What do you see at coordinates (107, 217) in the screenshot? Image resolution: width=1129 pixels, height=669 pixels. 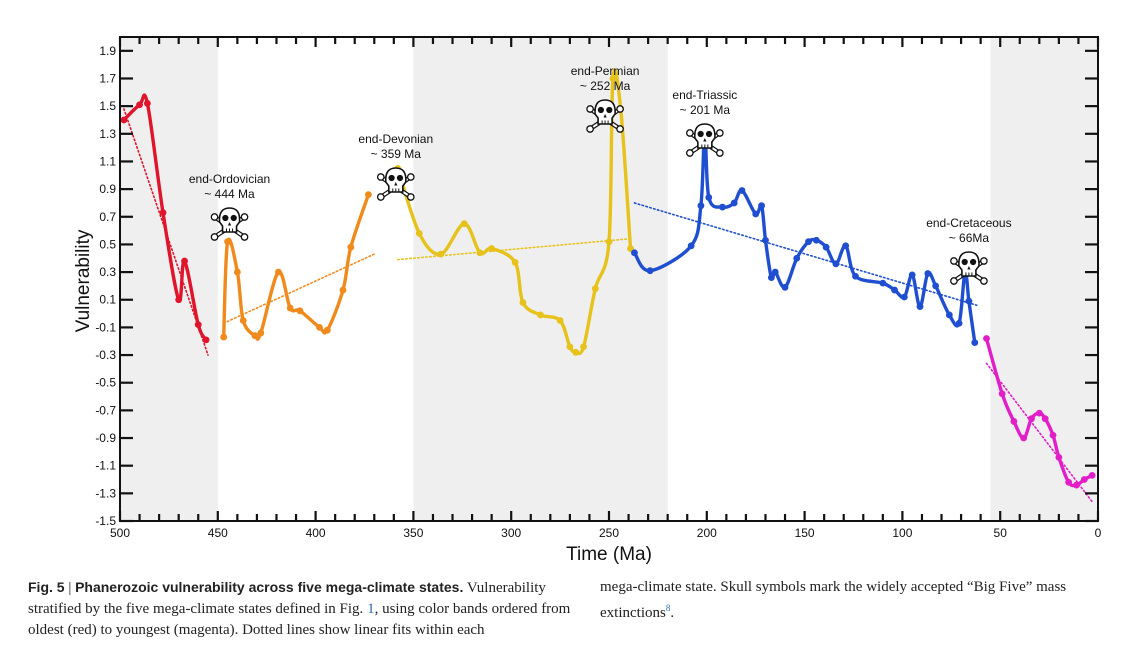 I see `y-tick-label: 0.7` at bounding box center [107, 217].